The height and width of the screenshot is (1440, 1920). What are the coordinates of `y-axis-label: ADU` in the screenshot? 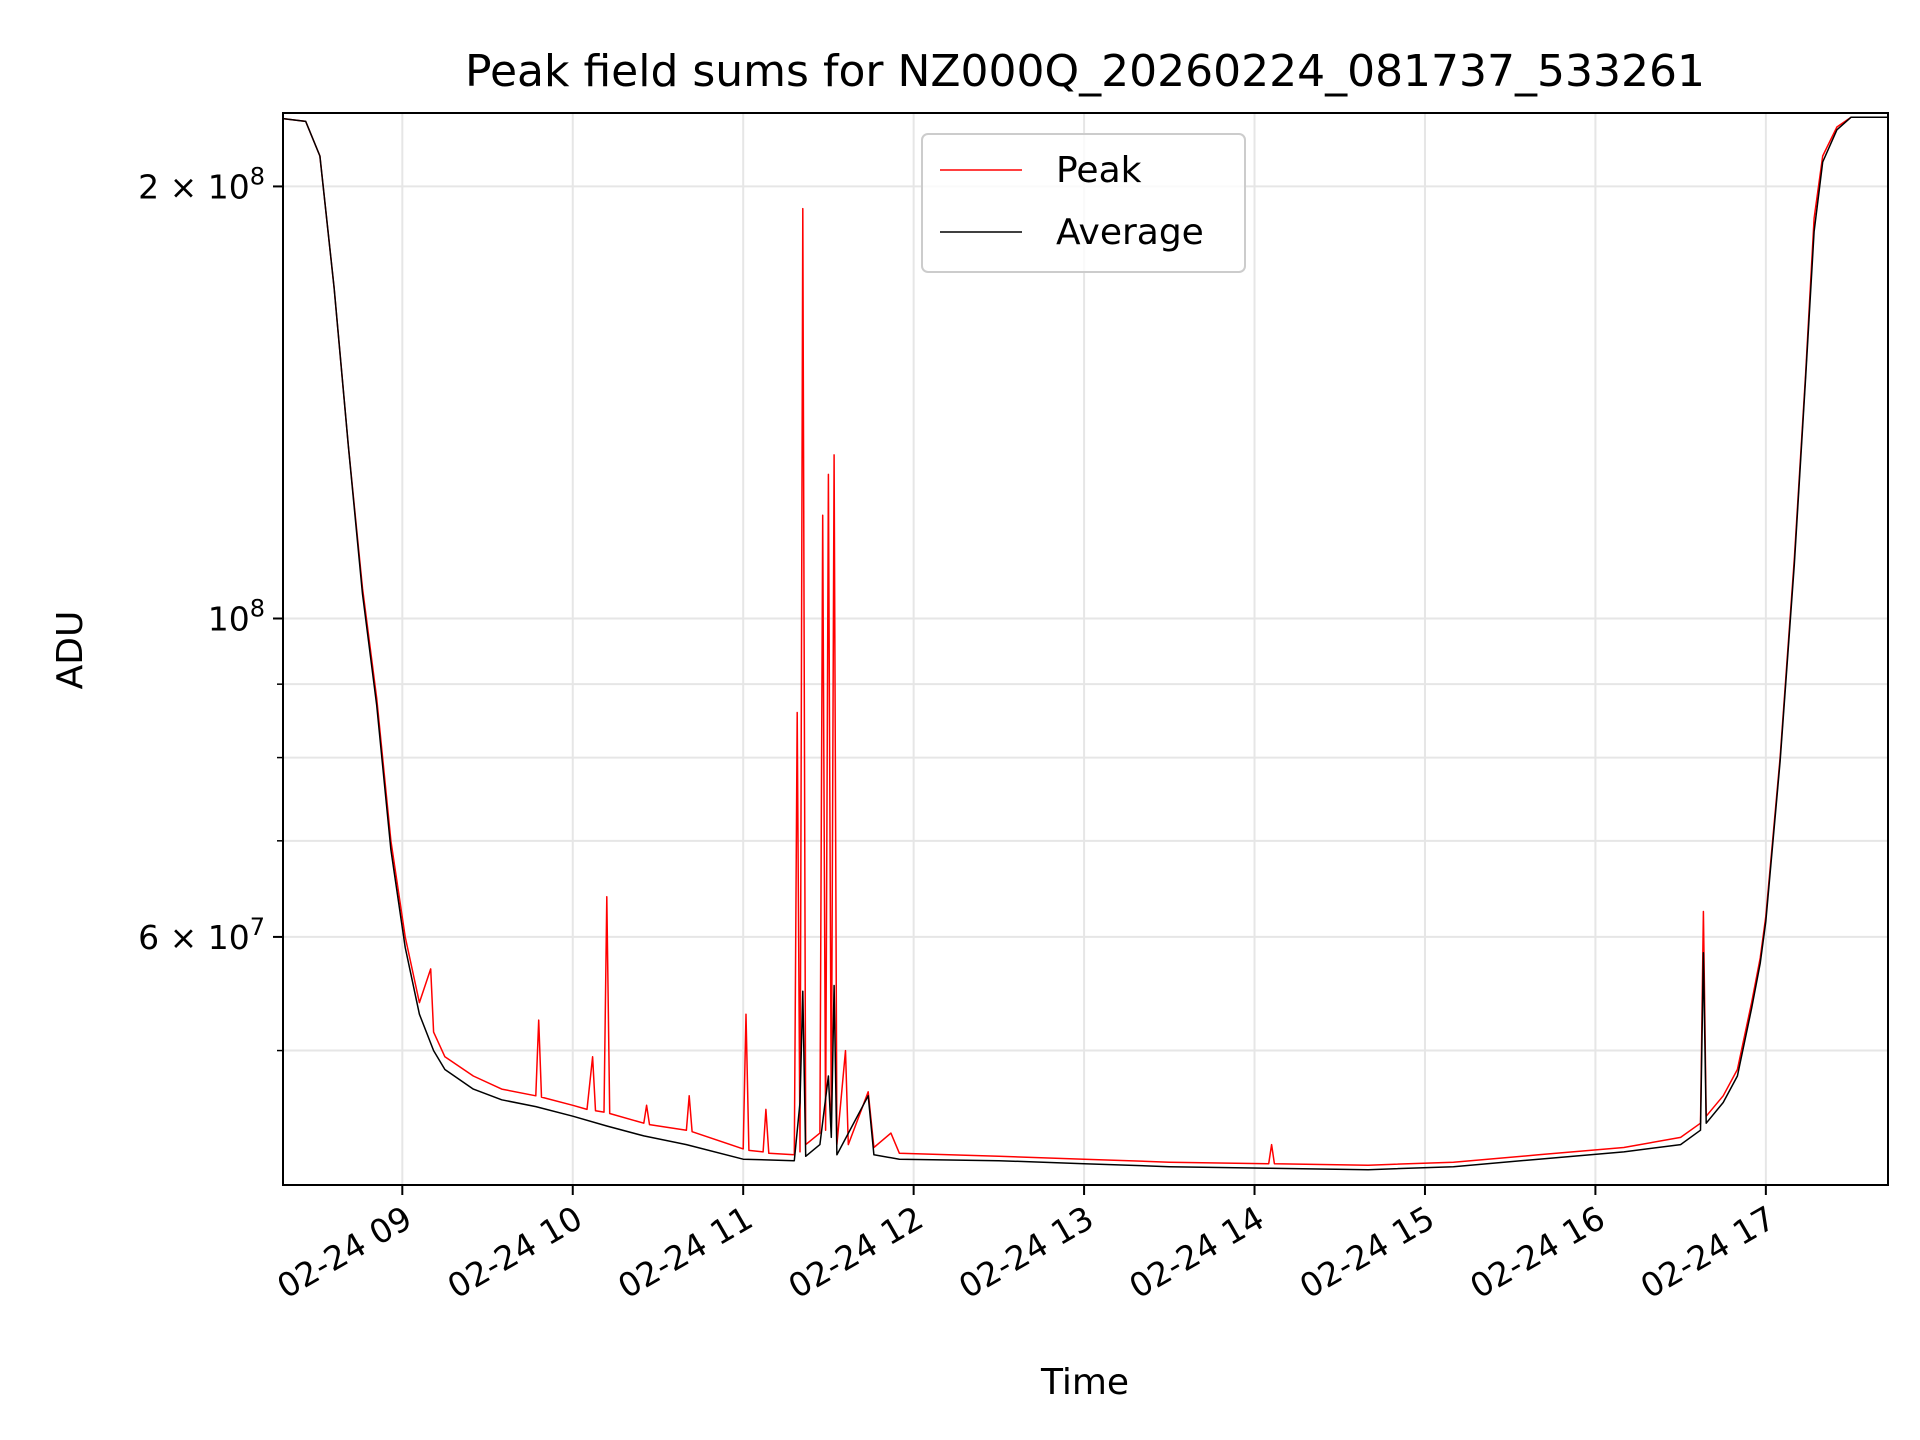 It's located at (70, 650).